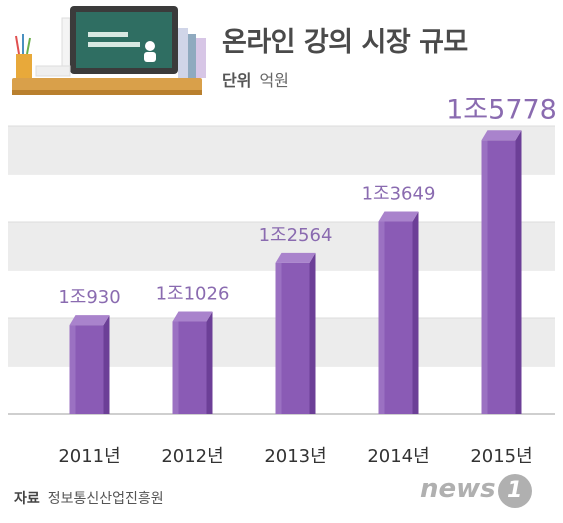 Image resolution: width=563 pixels, height=523 pixels. Describe the element at coordinates (255, 79) in the screenshot. I see `unit-note: 단위 억원` at that location.